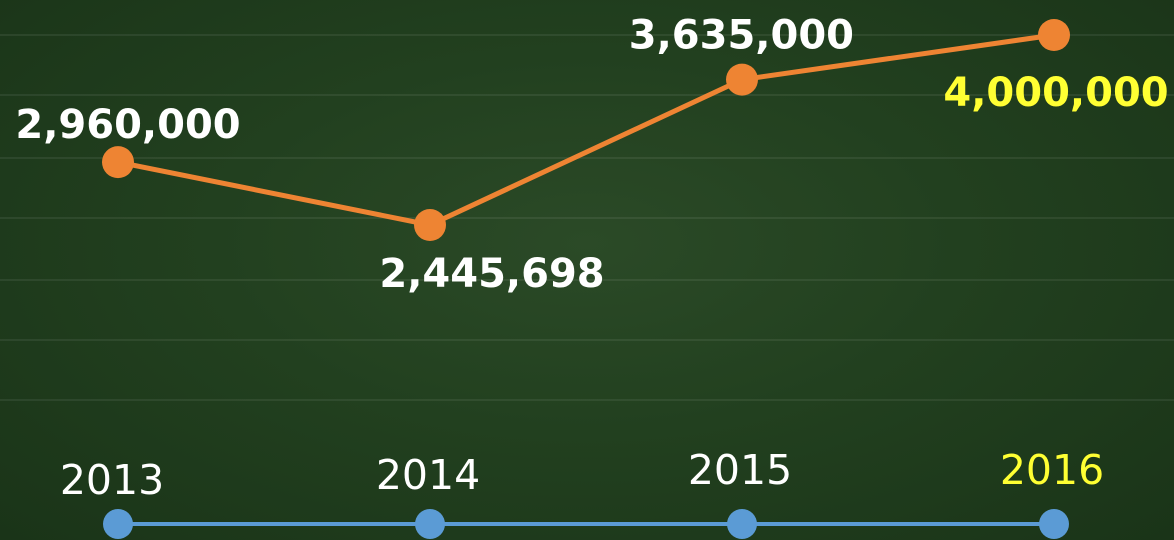 The image size is (1174, 540). Describe the element at coordinates (127, 125) in the screenshot. I see `data-label-2013: 2,960,000` at that location.